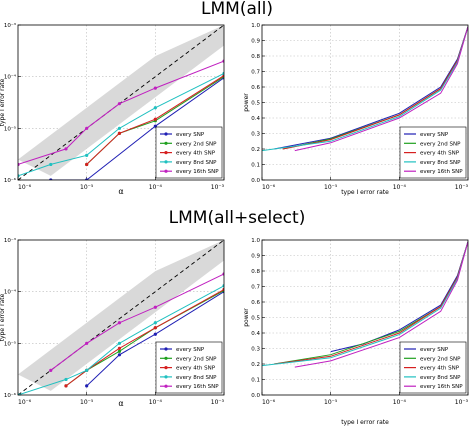  Describe the element at coordinates (237, 9) in the screenshot. I see `figure-title-top: LMM(all)` at that location.